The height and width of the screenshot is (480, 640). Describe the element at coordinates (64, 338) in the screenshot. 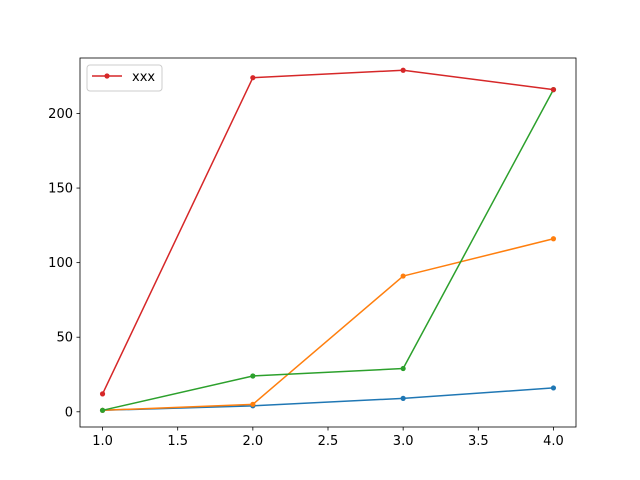

I see `y-tick-label: 50` at that location.